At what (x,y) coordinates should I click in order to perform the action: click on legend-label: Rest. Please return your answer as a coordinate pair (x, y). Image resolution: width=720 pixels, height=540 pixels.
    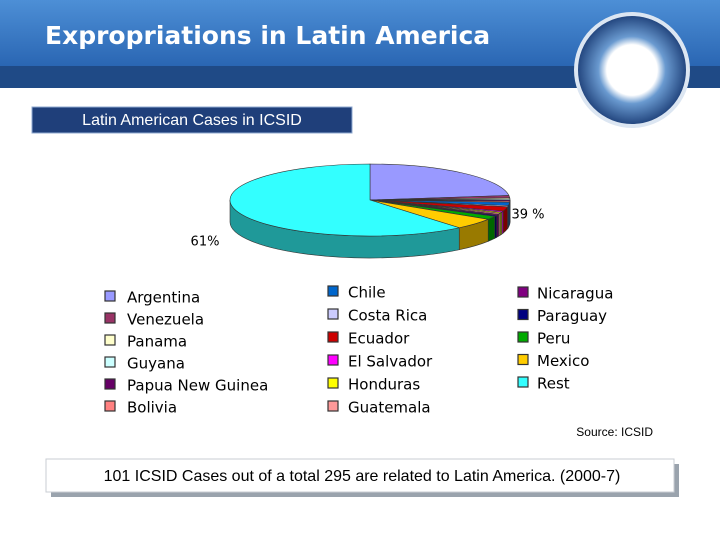
    Looking at the image, I should click on (553, 384).